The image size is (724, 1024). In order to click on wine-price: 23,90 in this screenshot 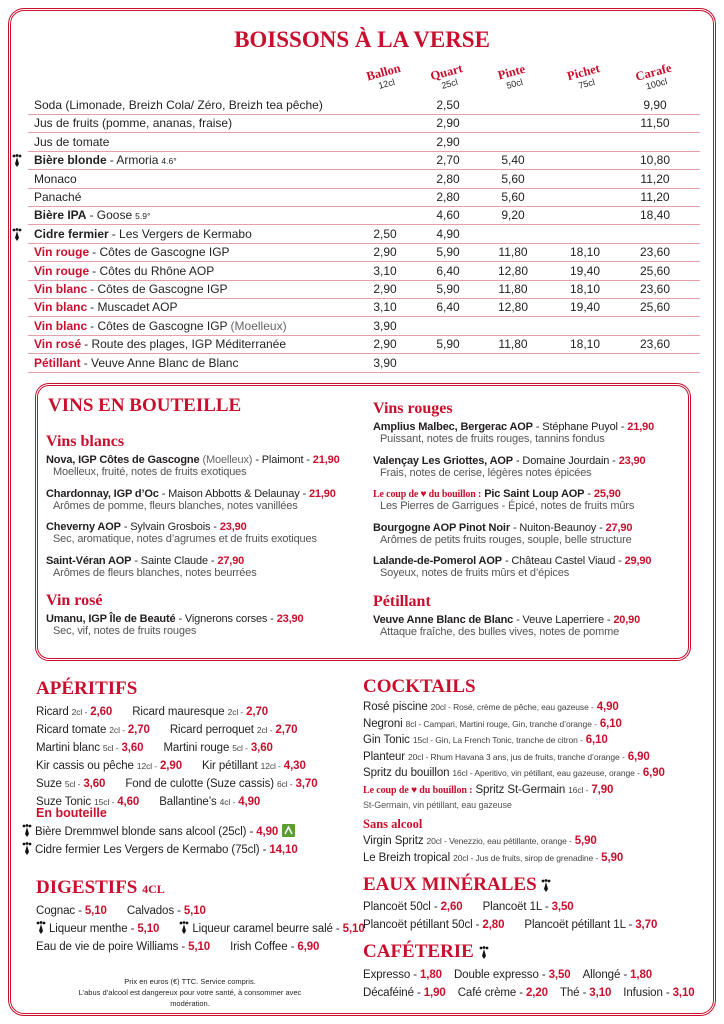, I will do `click(233, 527)`.